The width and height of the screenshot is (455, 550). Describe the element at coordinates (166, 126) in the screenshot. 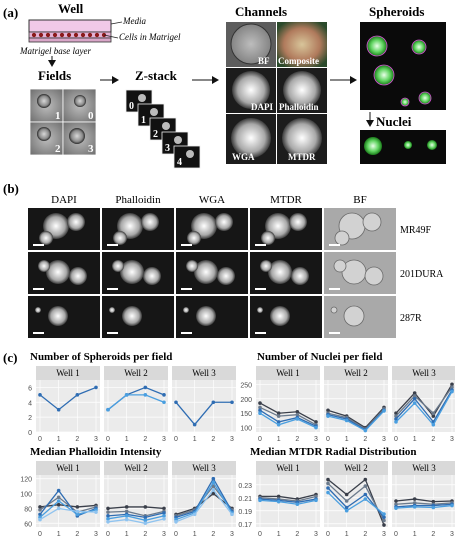

I see `zstack-spot` at that location.